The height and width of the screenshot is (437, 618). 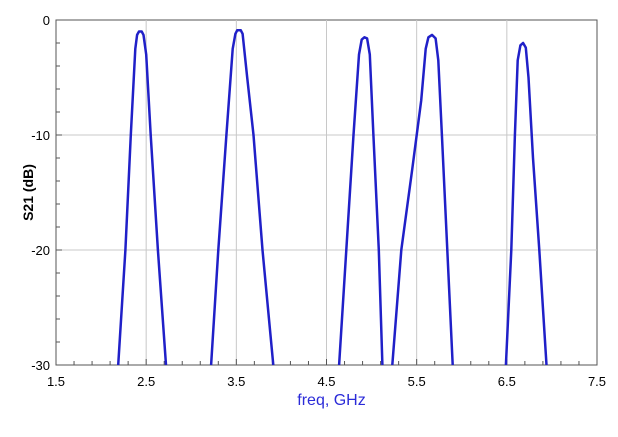 I want to click on x-tick-label: 5.5, so click(x=417, y=381).